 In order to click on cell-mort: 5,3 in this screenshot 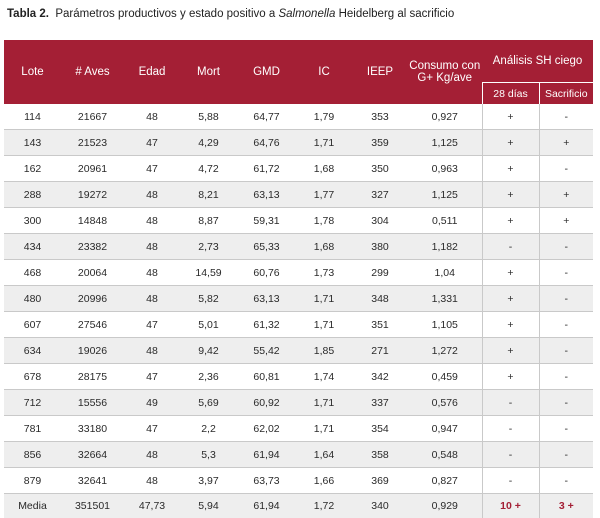, I will do `click(208, 455)`.